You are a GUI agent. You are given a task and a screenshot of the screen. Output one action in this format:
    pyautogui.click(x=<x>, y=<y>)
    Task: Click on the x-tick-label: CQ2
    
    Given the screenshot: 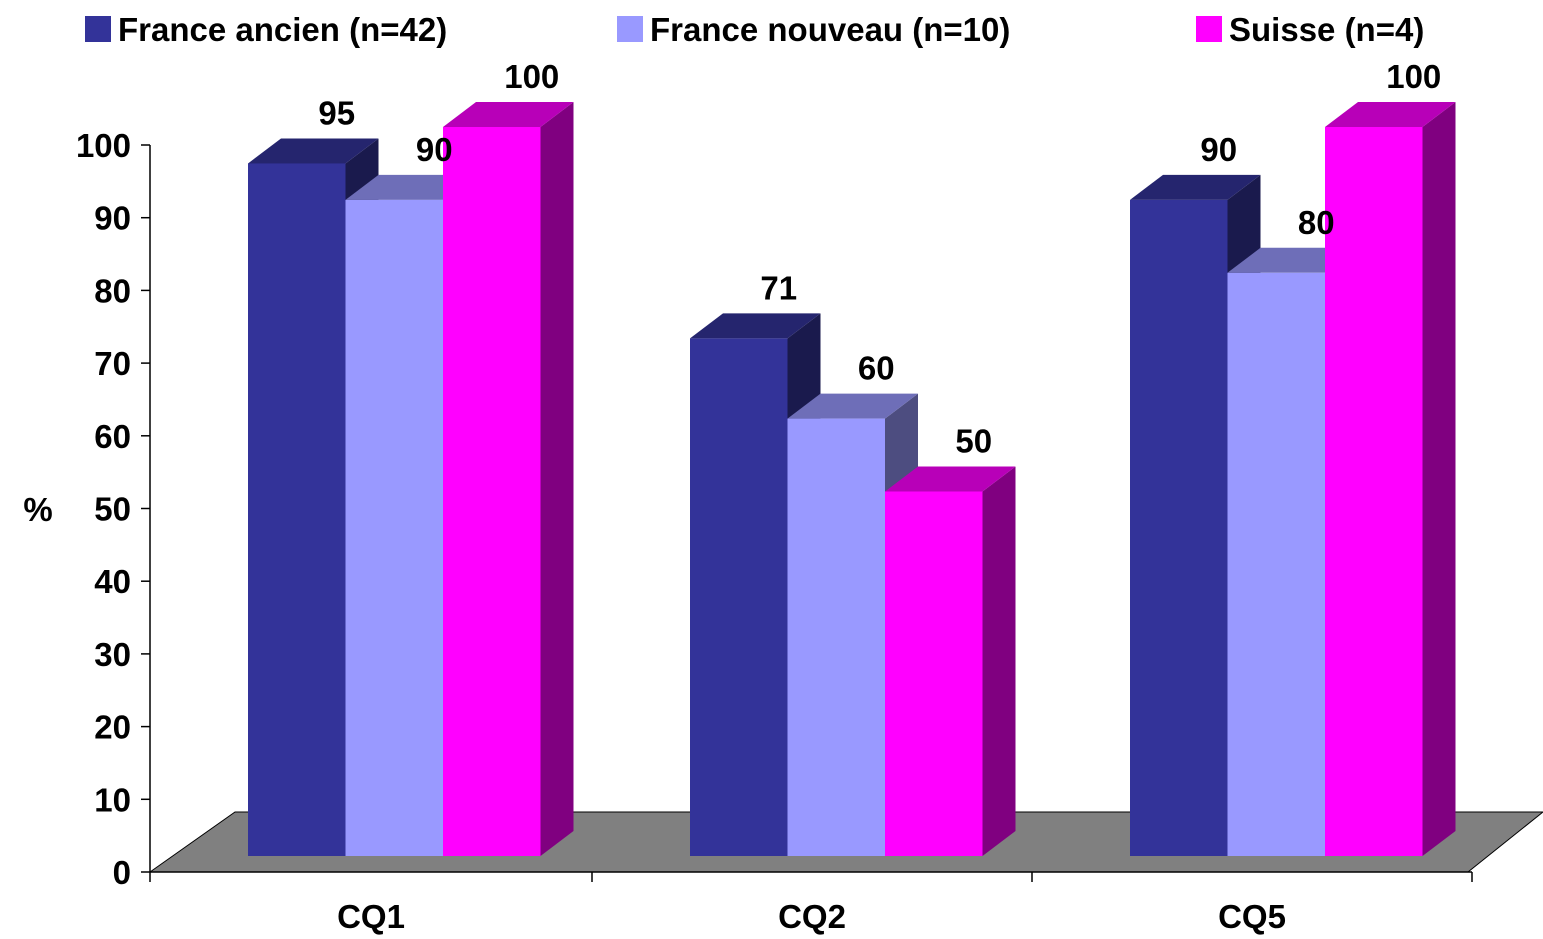 What is the action you would take?
    pyautogui.click(x=812, y=916)
    